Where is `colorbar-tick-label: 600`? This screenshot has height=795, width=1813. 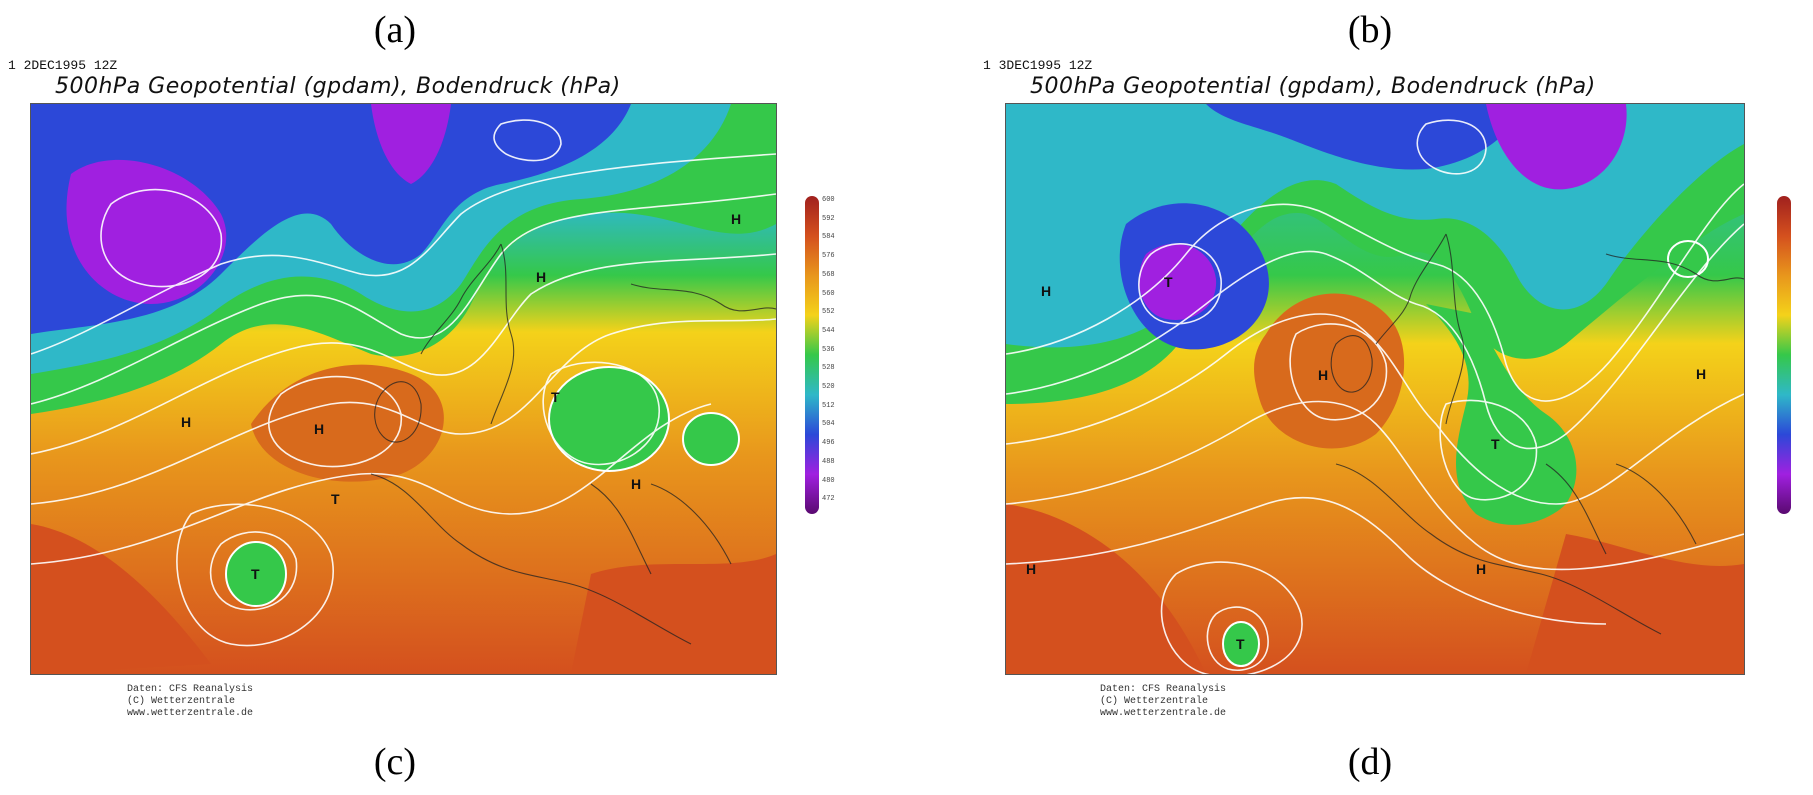 colorbar-tick-label: 600 is located at coordinates (828, 200).